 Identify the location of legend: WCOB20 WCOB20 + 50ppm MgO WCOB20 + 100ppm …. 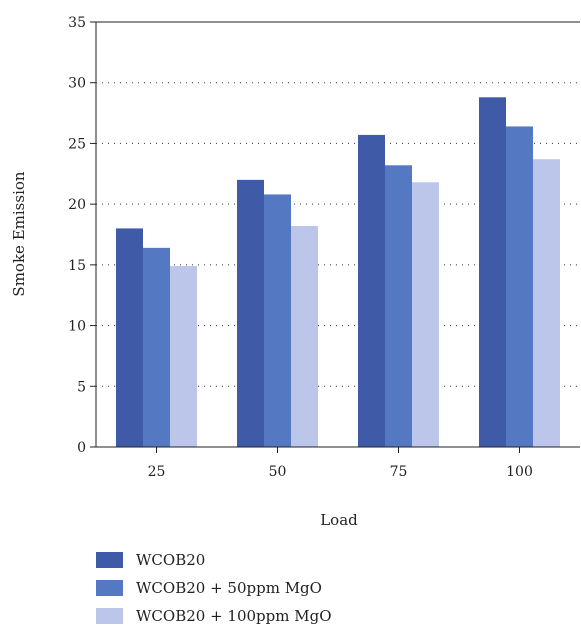
(214, 588).